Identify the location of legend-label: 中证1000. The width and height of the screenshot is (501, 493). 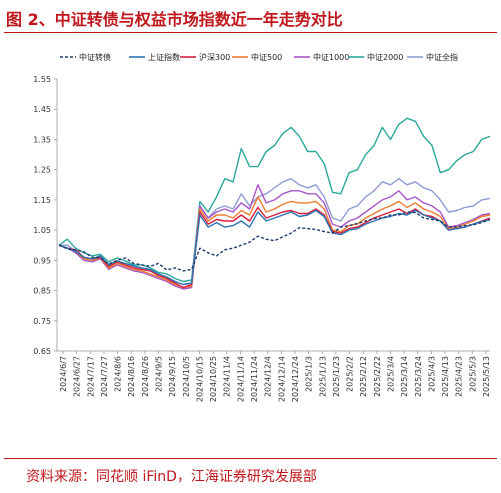
(331, 57).